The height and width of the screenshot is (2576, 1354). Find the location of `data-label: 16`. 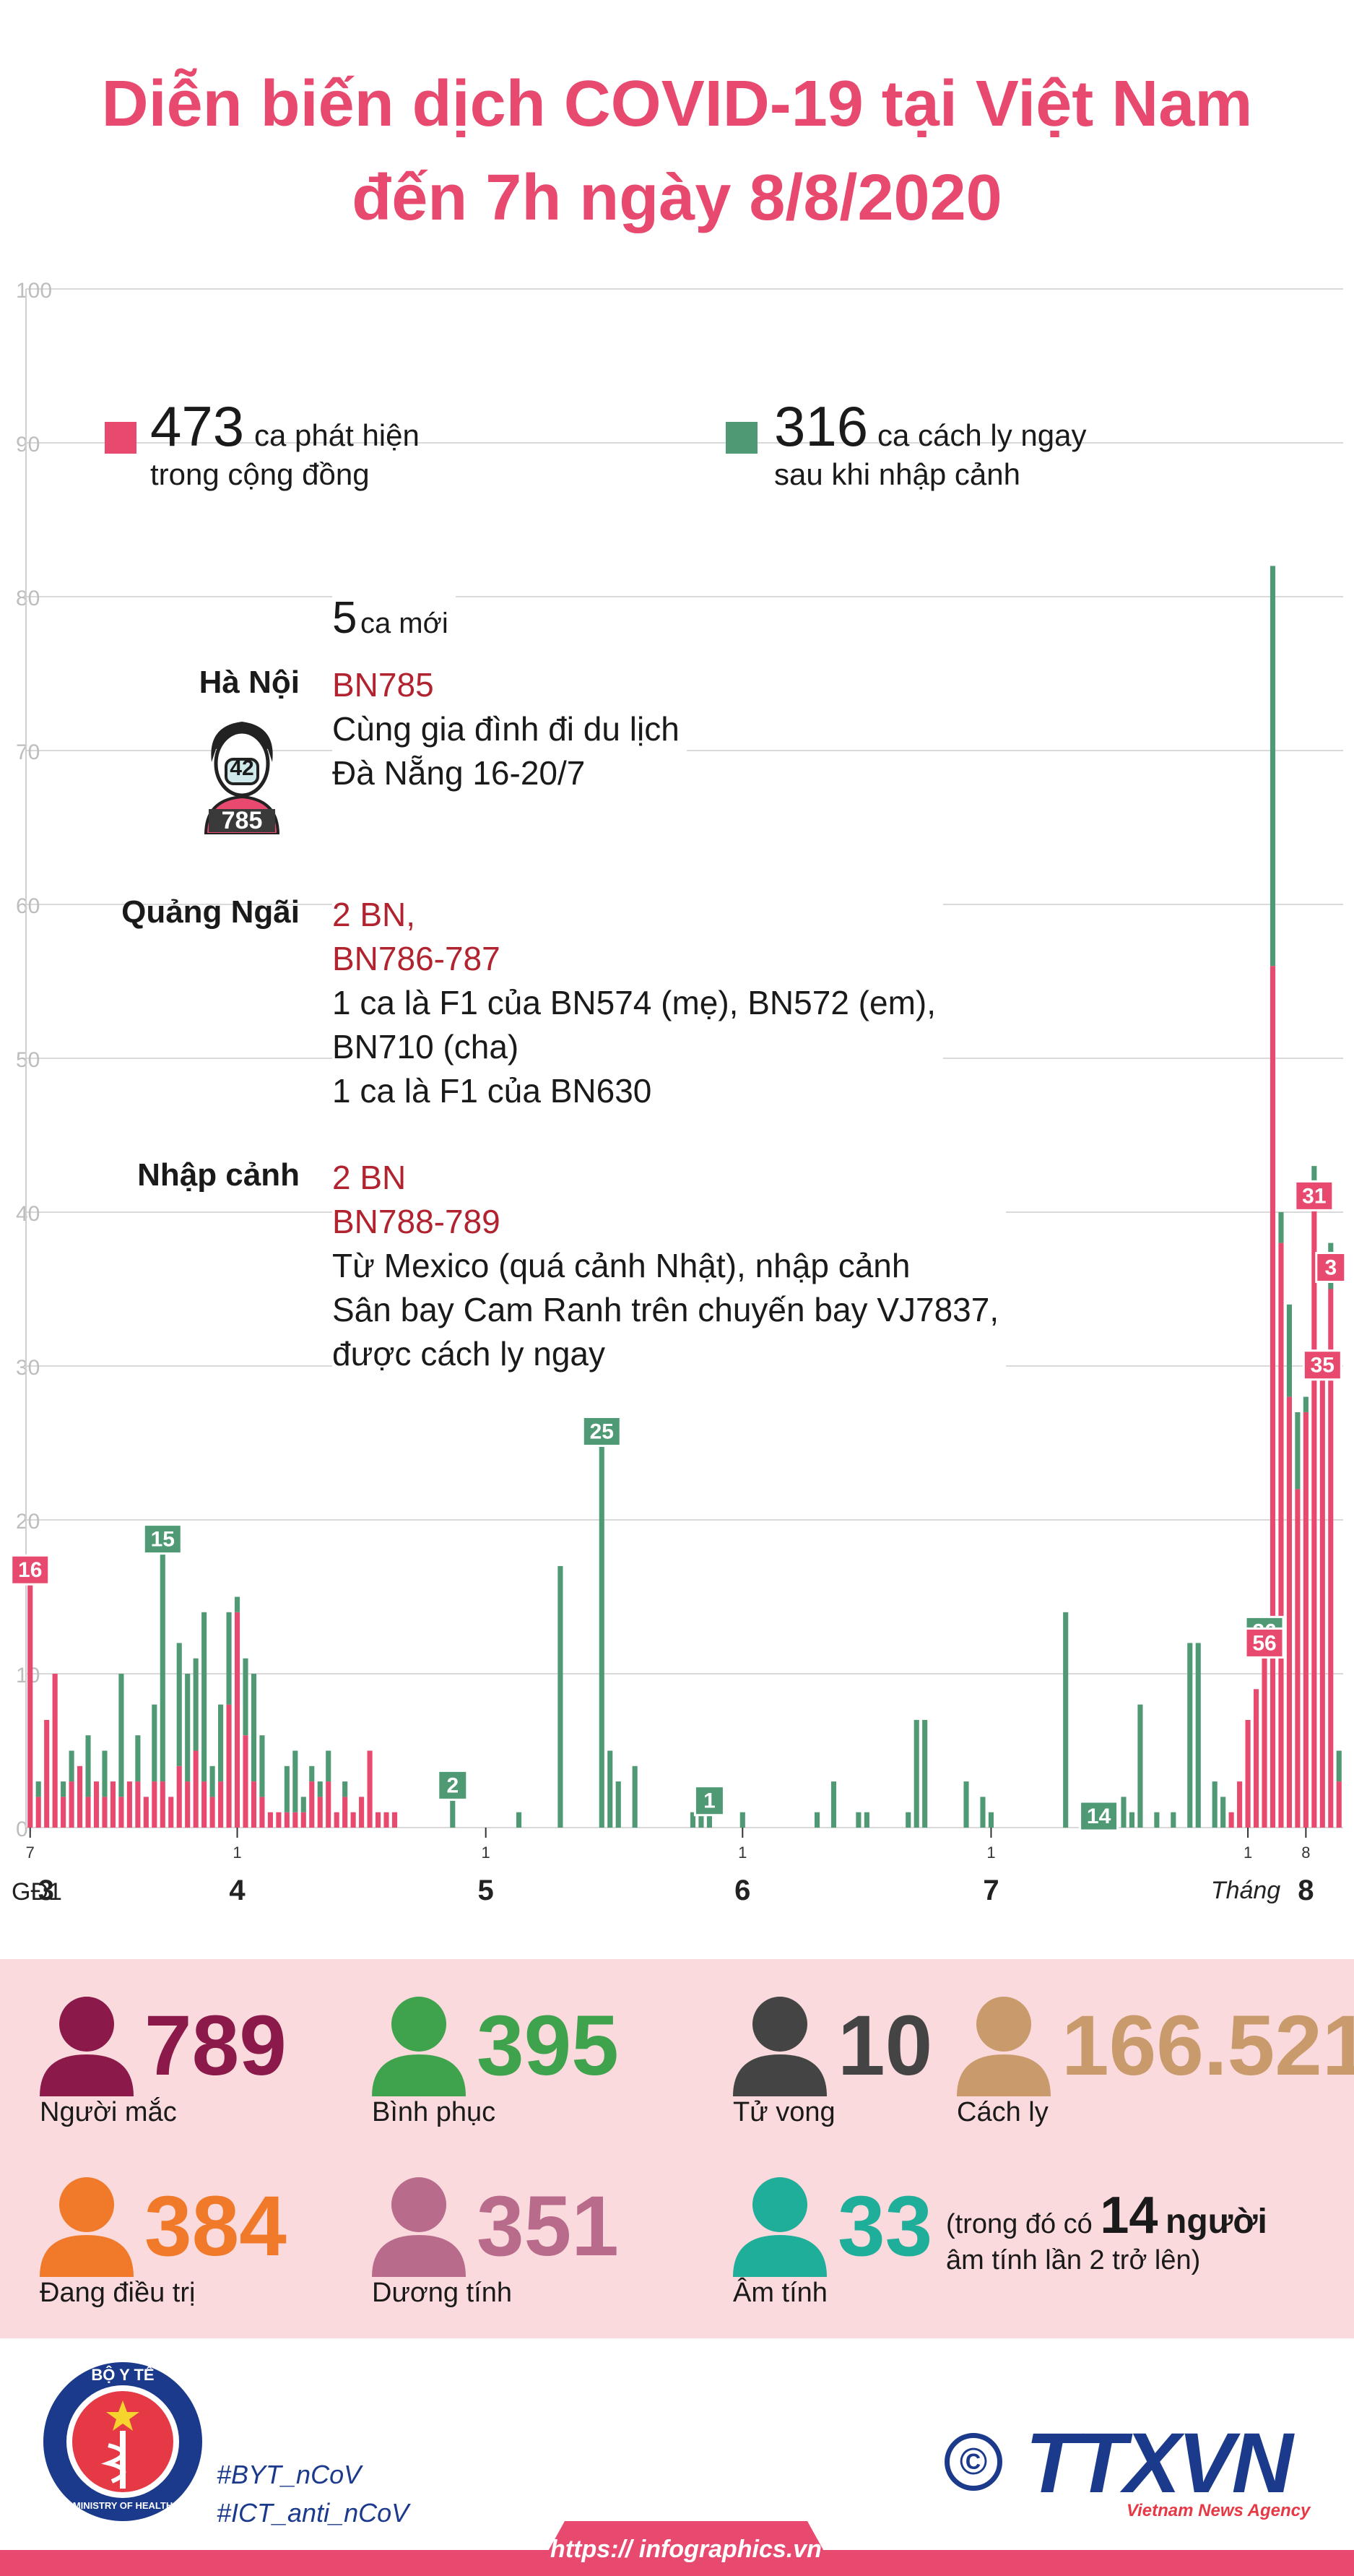

data-label: 16 is located at coordinates (30, 1570).